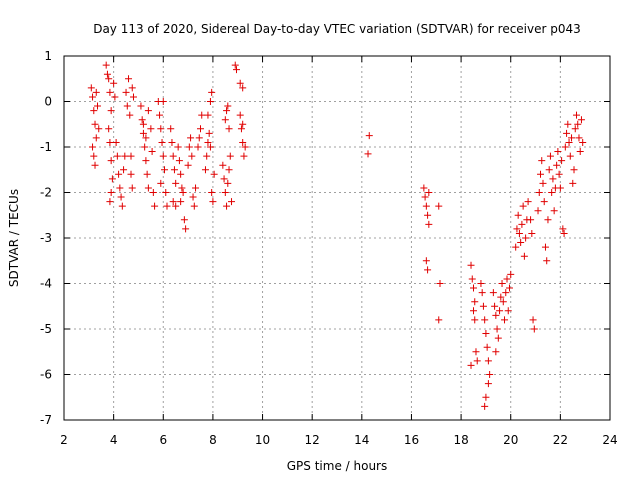 This screenshot has width=640, height=480. I want to click on y-tick-labels: -7 -6 -5 -4 -3 -2 -1 0 1, so click(46, 238).